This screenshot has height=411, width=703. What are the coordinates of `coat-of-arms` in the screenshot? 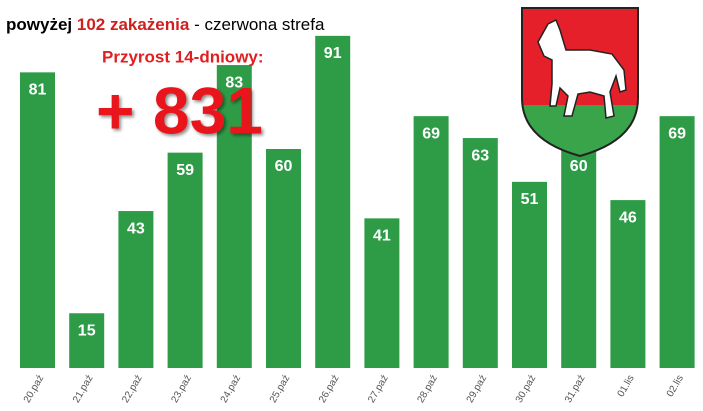 It's located at (580, 82).